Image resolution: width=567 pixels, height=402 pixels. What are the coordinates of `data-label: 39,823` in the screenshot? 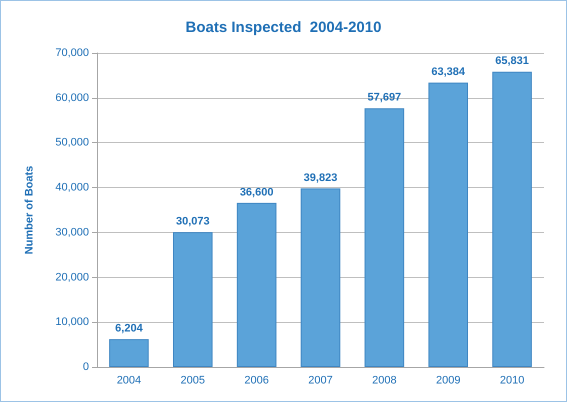 It's located at (321, 178).